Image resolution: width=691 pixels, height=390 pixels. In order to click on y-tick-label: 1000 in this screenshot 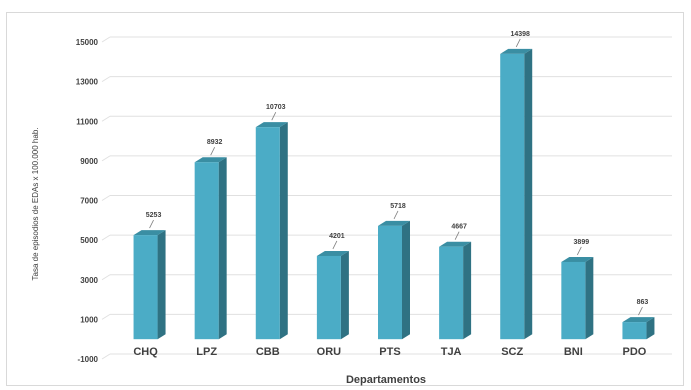, I will do `click(89, 319)`.